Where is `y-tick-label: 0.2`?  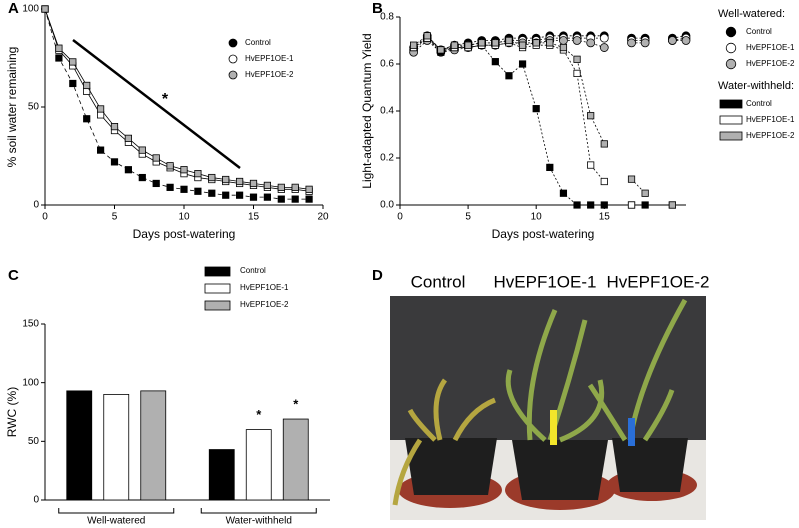 y-tick-label: 0.2 is located at coordinates (387, 158).